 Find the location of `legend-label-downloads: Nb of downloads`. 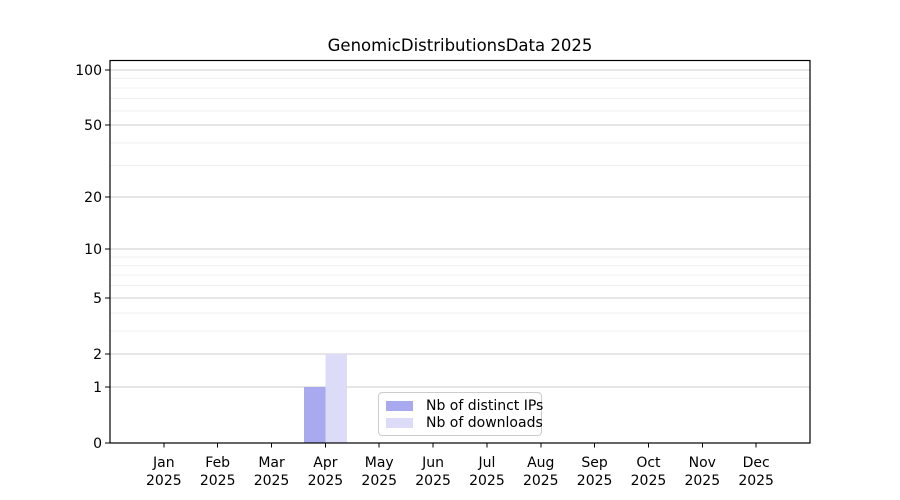

legend-label-downloads: Nb of downloads is located at coordinates (484, 422).